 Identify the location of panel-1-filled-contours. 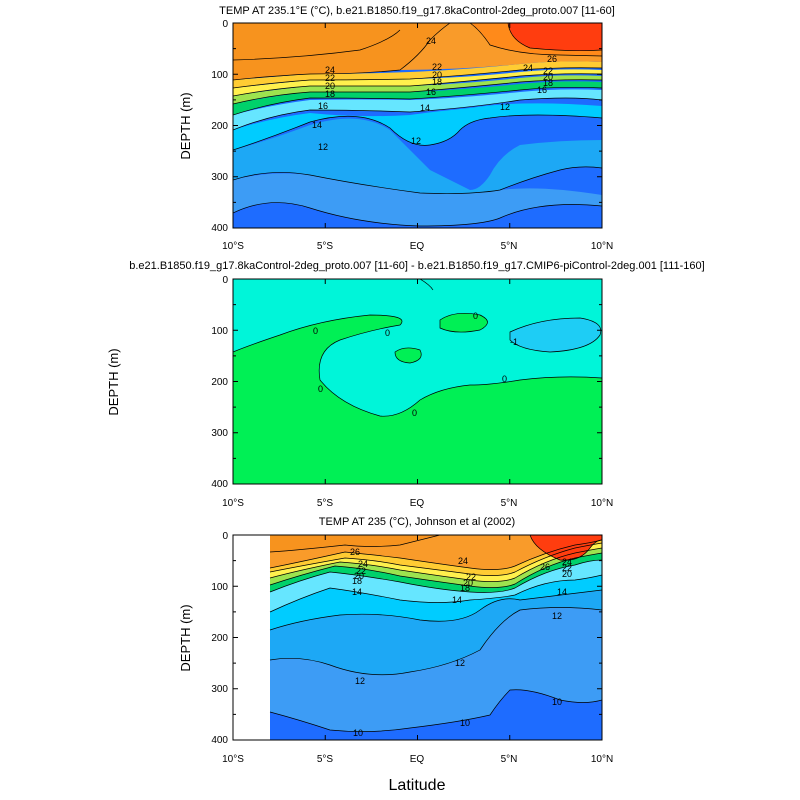
(417, 125).